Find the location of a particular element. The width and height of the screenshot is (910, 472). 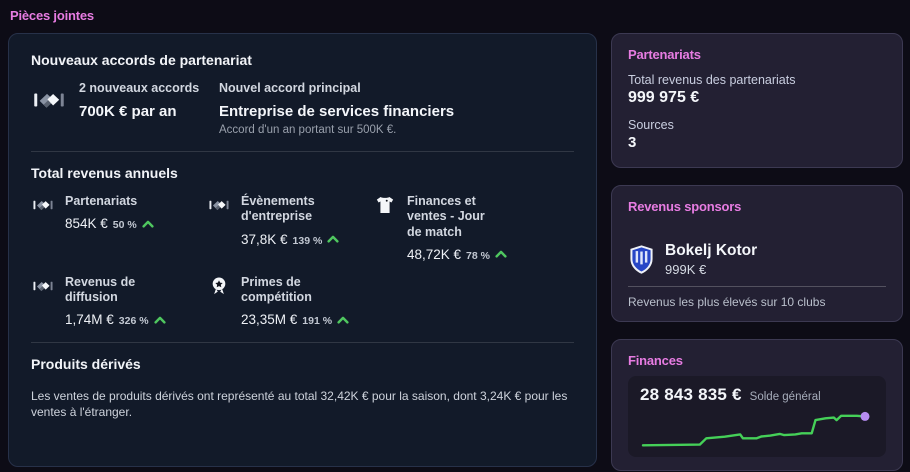

balance-value: 28 843 835 € is located at coordinates (691, 394).